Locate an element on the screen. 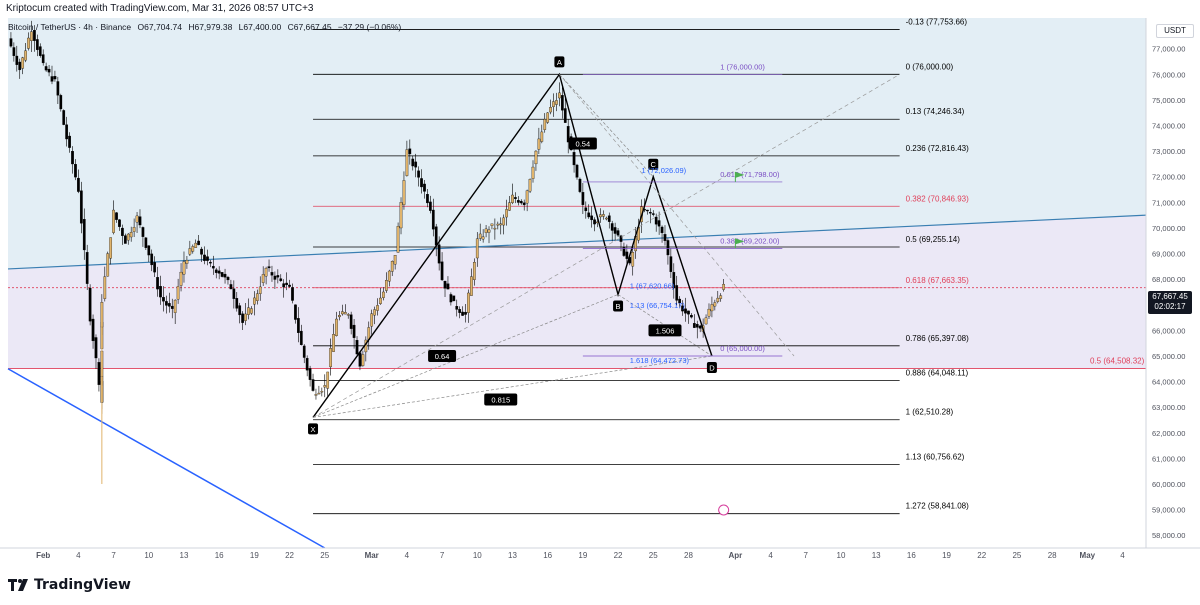 The image size is (1200, 605). price-tick-label: 66,000.00 is located at coordinates (1168, 330).